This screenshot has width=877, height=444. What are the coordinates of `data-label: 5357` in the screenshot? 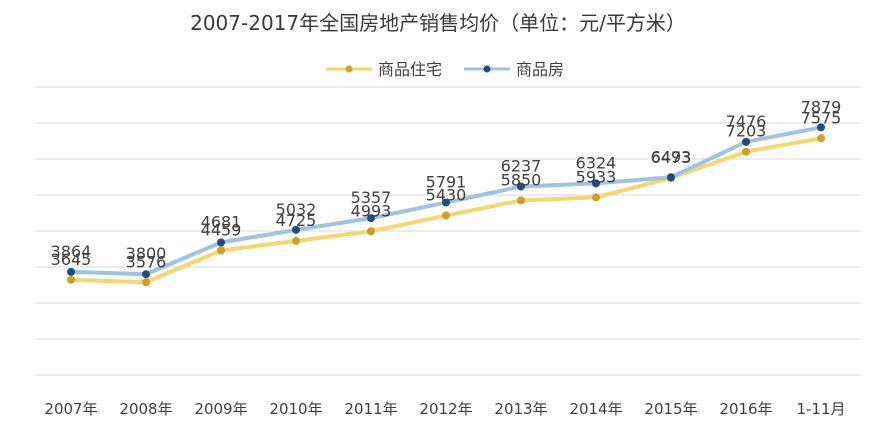 It's located at (371, 197).